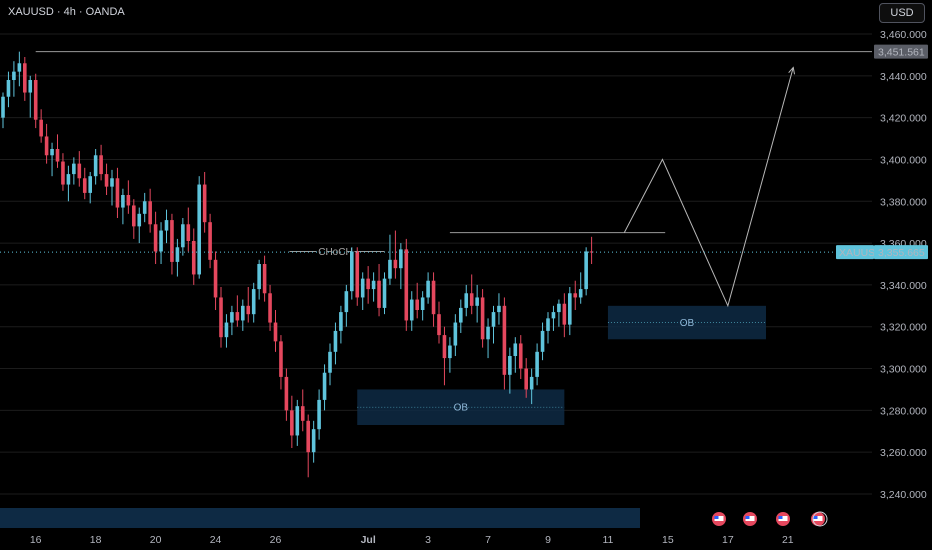 This screenshot has width=932, height=550. I want to click on x-tick-label: 18, so click(96, 540).